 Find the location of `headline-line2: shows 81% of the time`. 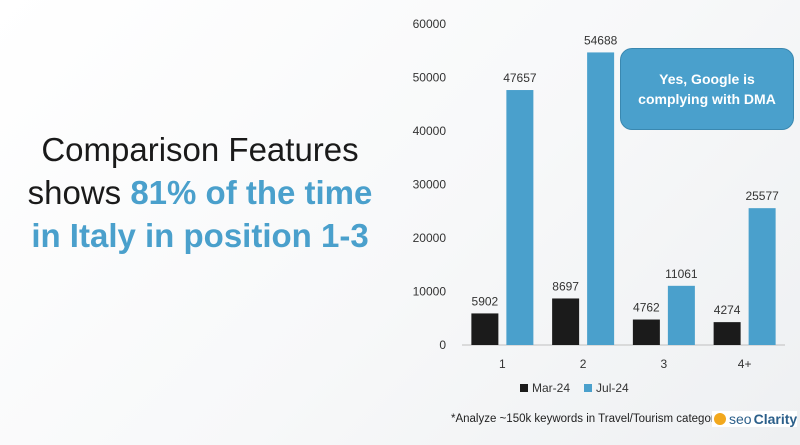

headline-line2: shows 81% of the time is located at coordinates (200, 192).